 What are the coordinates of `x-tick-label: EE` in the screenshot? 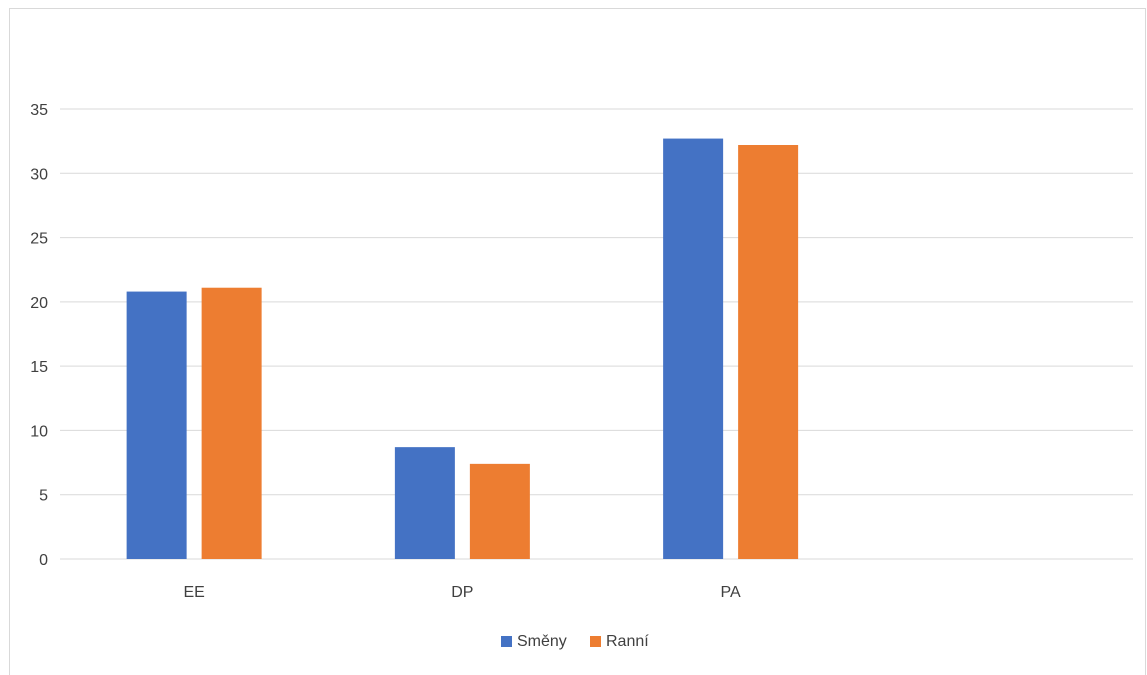 It's located at (193, 592).